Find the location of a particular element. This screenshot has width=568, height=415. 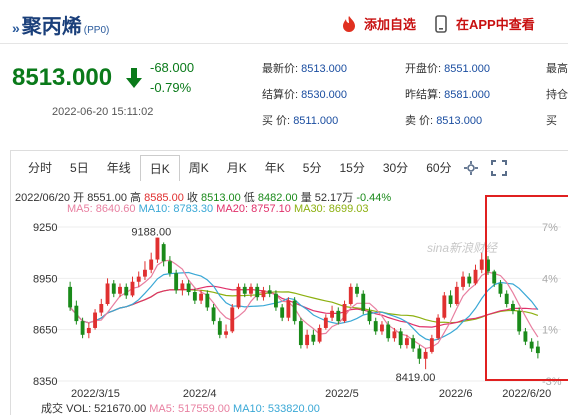

ma30-value: MA30: 8699.03 is located at coordinates (331, 209).